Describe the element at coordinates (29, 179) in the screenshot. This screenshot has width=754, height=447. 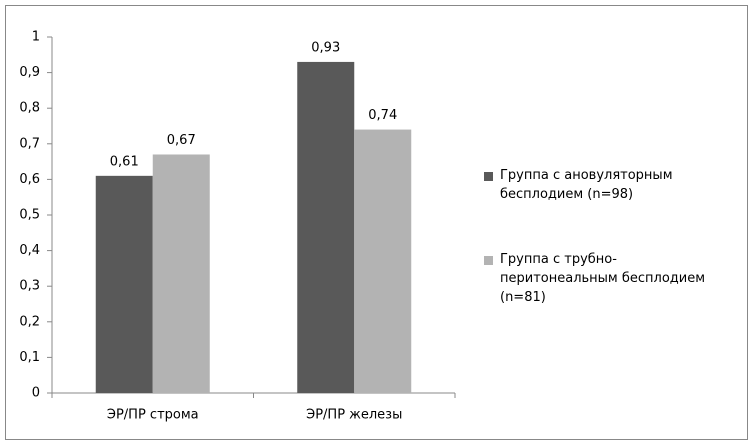
I see `y-tick-label: 0,6` at that location.